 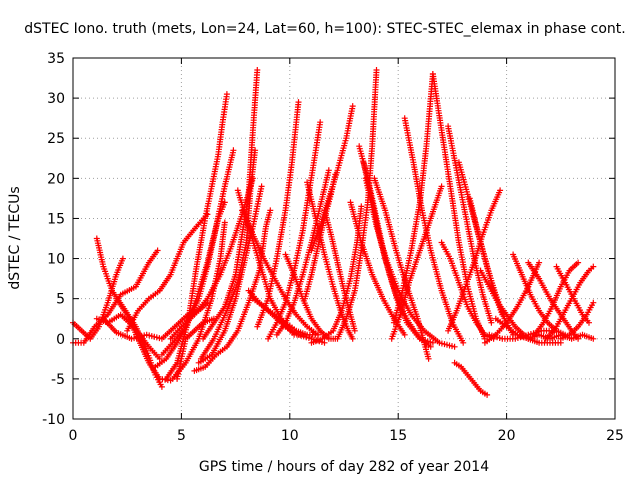 I want to click on x-tick-label: 5, so click(x=181, y=436).